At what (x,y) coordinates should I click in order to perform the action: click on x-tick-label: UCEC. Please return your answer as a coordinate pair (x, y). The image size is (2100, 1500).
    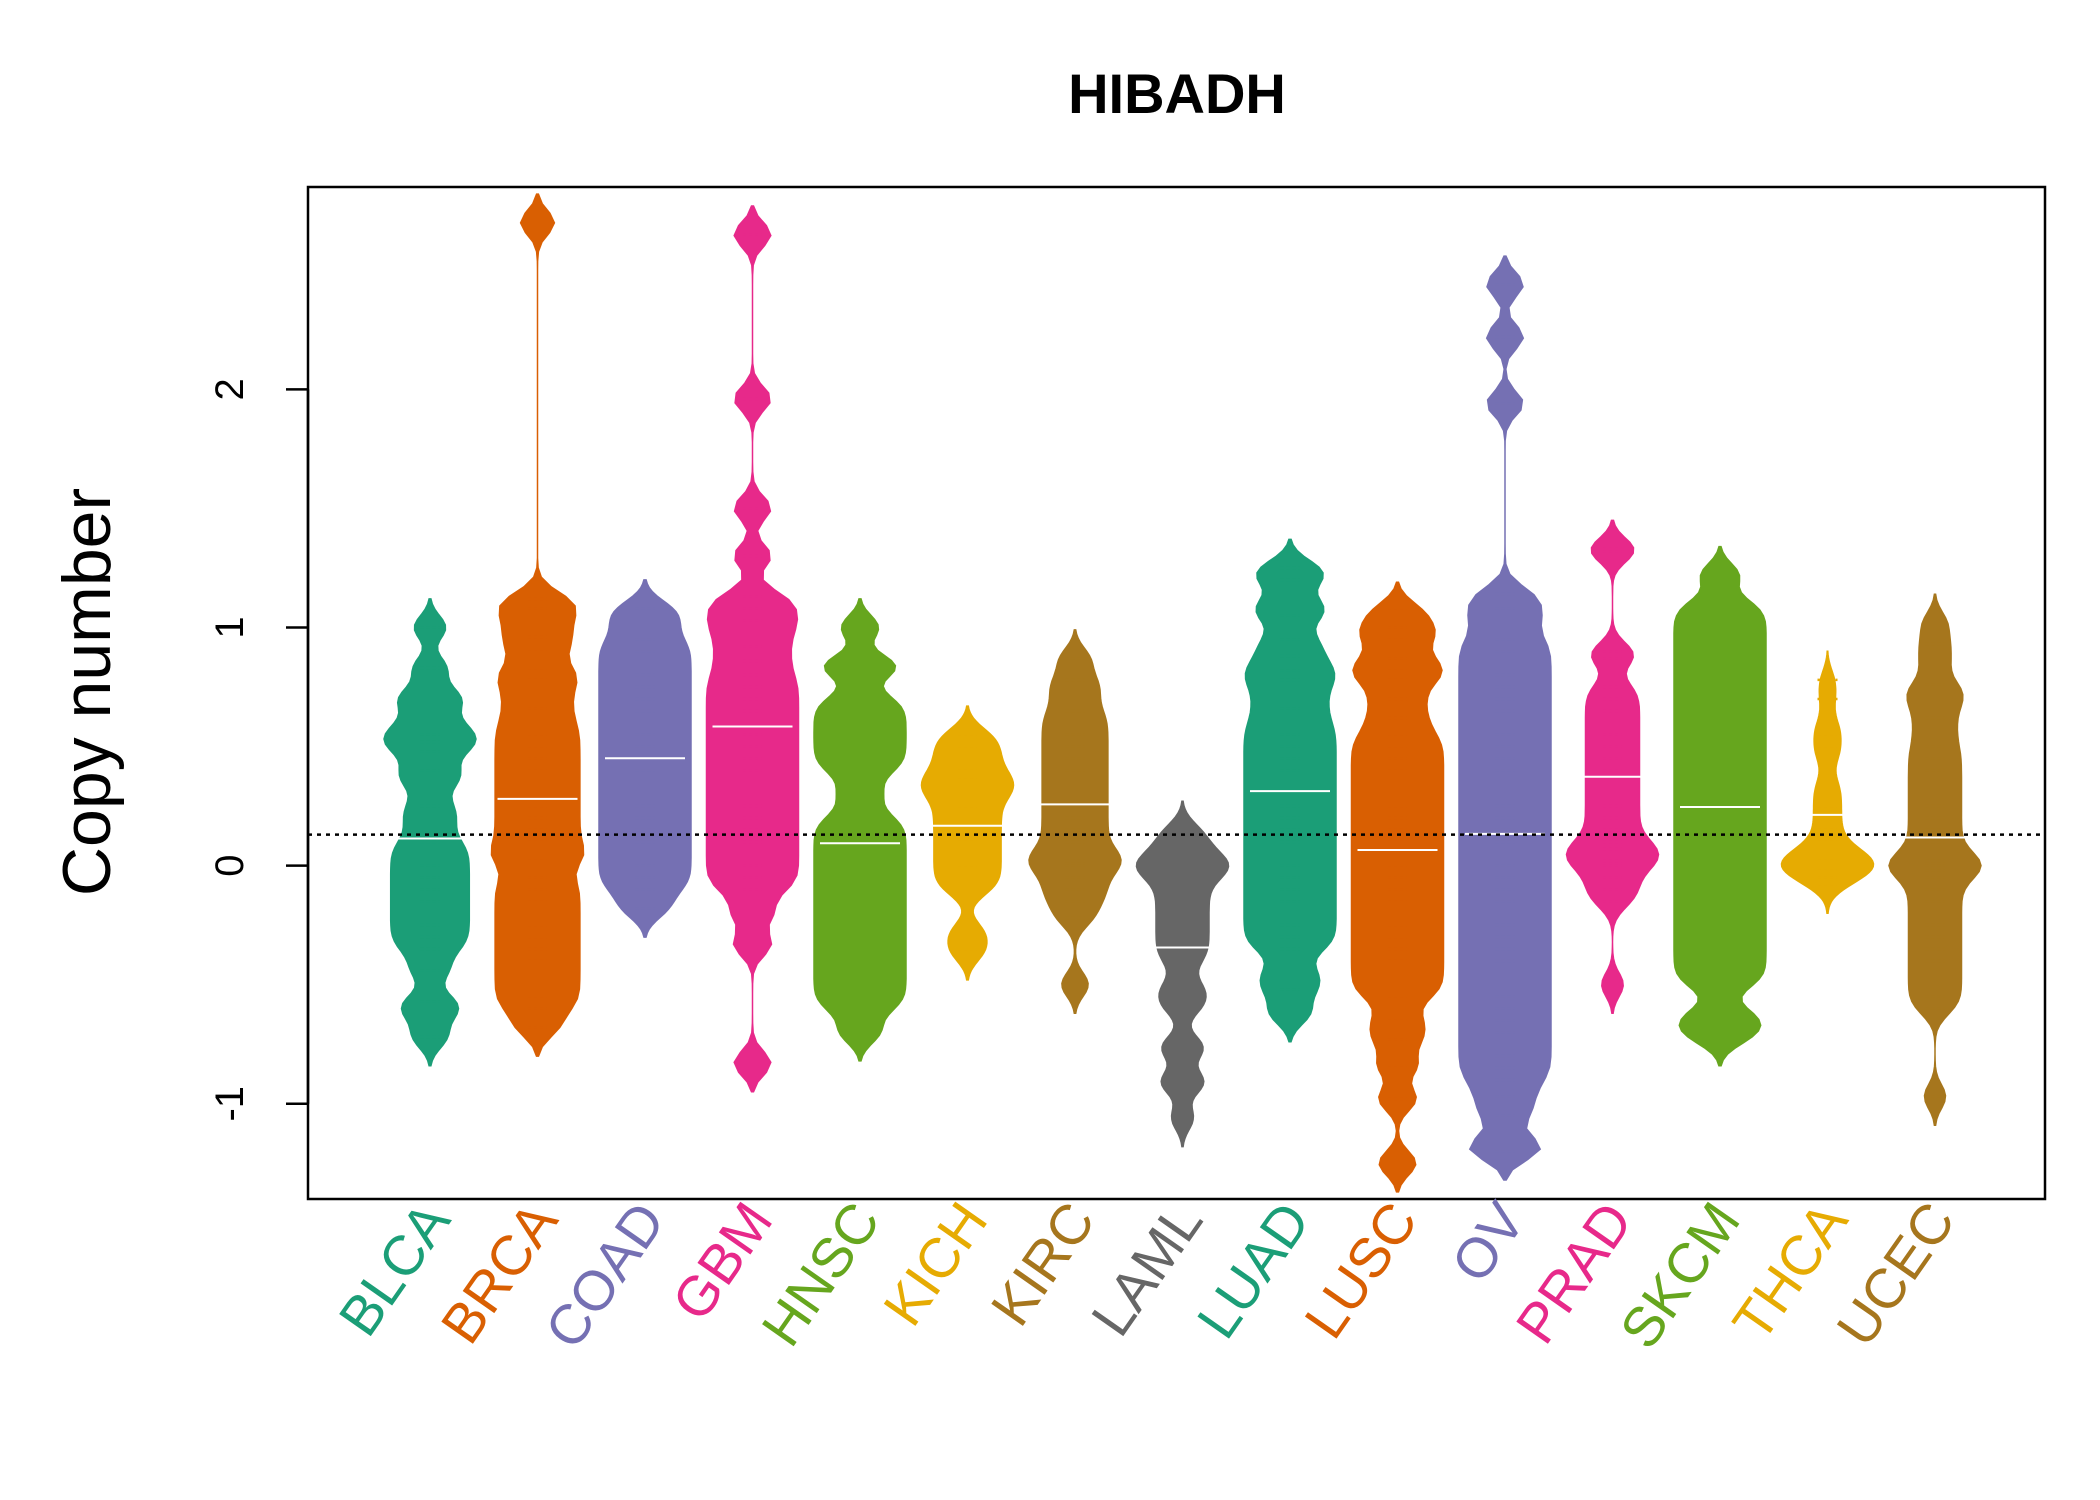
    Looking at the image, I should click on (1895, 1274).